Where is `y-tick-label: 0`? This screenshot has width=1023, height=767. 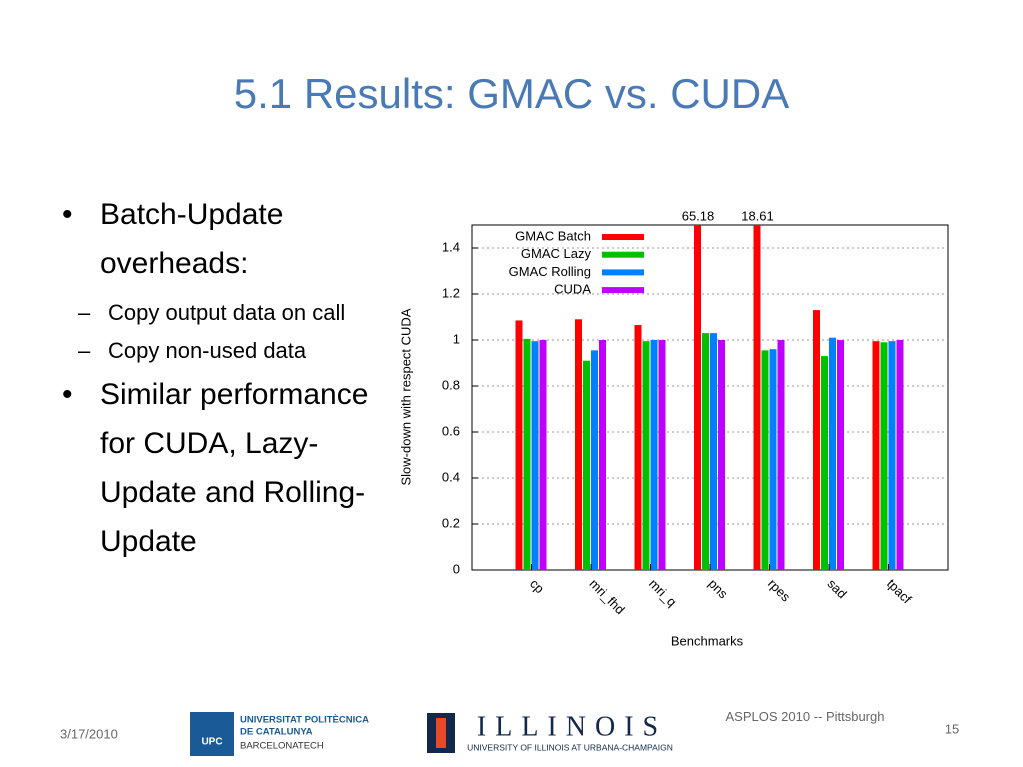 y-tick-label: 0 is located at coordinates (456, 568).